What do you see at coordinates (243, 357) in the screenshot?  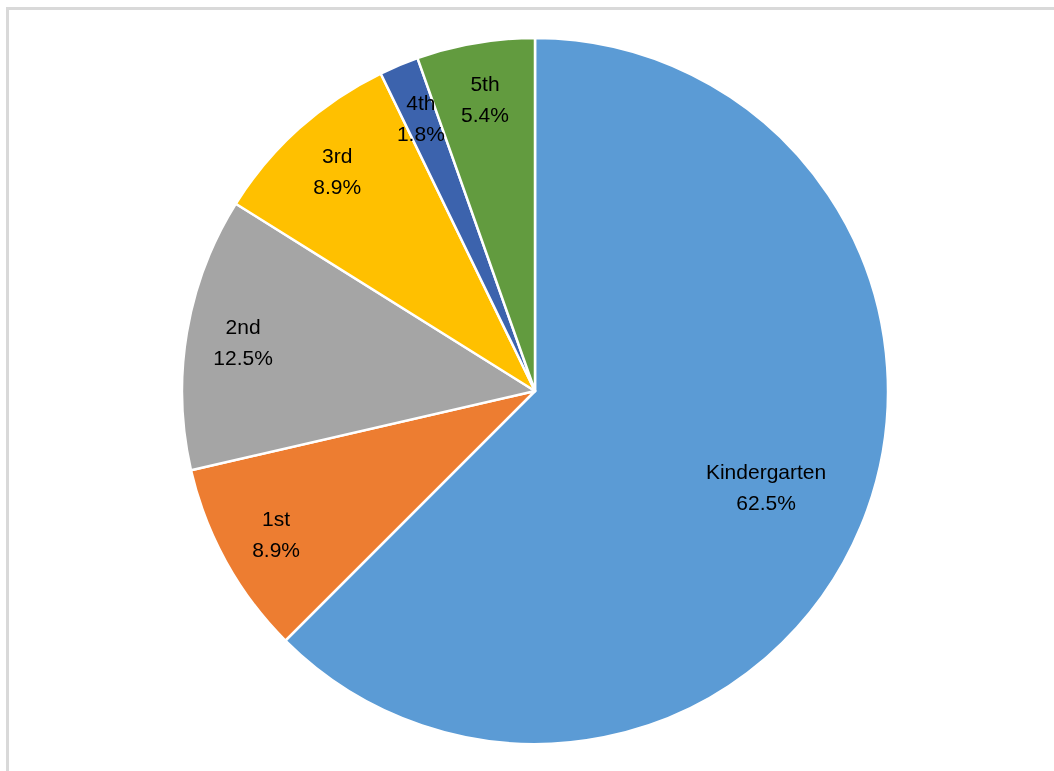 I see `data-label: 12.5%` at bounding box center [243, 357].